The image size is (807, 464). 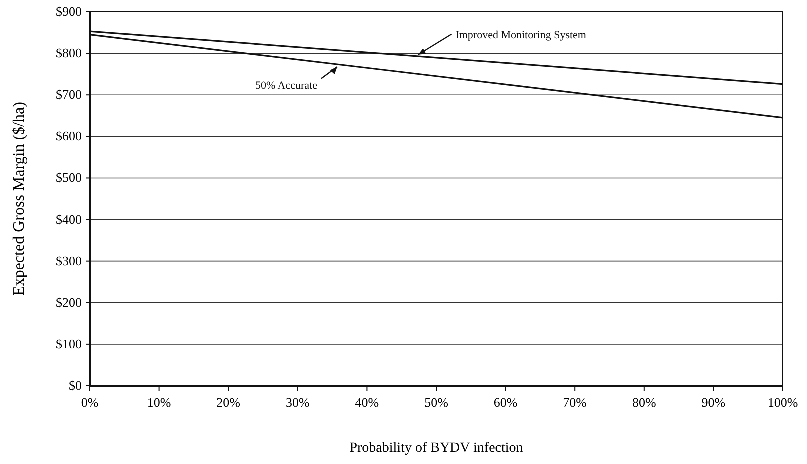 I want to click on y-tick-label: $900, so click(x=69, y=11).